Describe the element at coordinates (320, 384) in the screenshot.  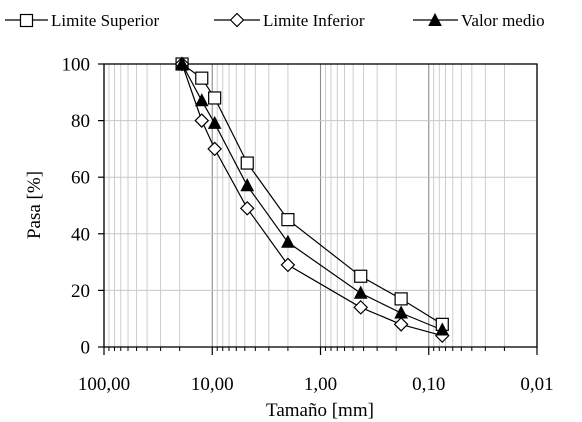
I see `x-tick-label: 1,00` at that location.